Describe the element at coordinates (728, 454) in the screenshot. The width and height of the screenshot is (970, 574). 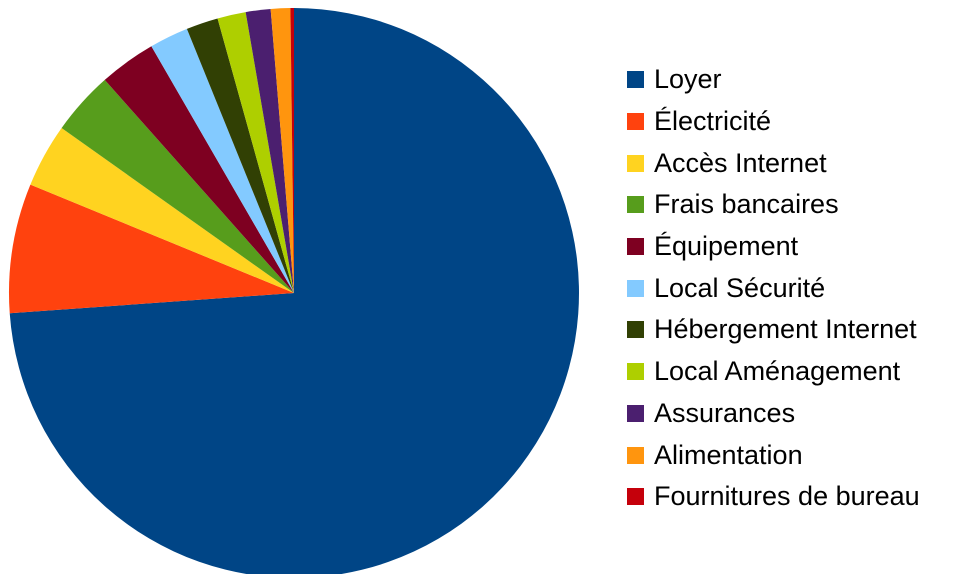
I see `legend-label: Alimentation` at that location.